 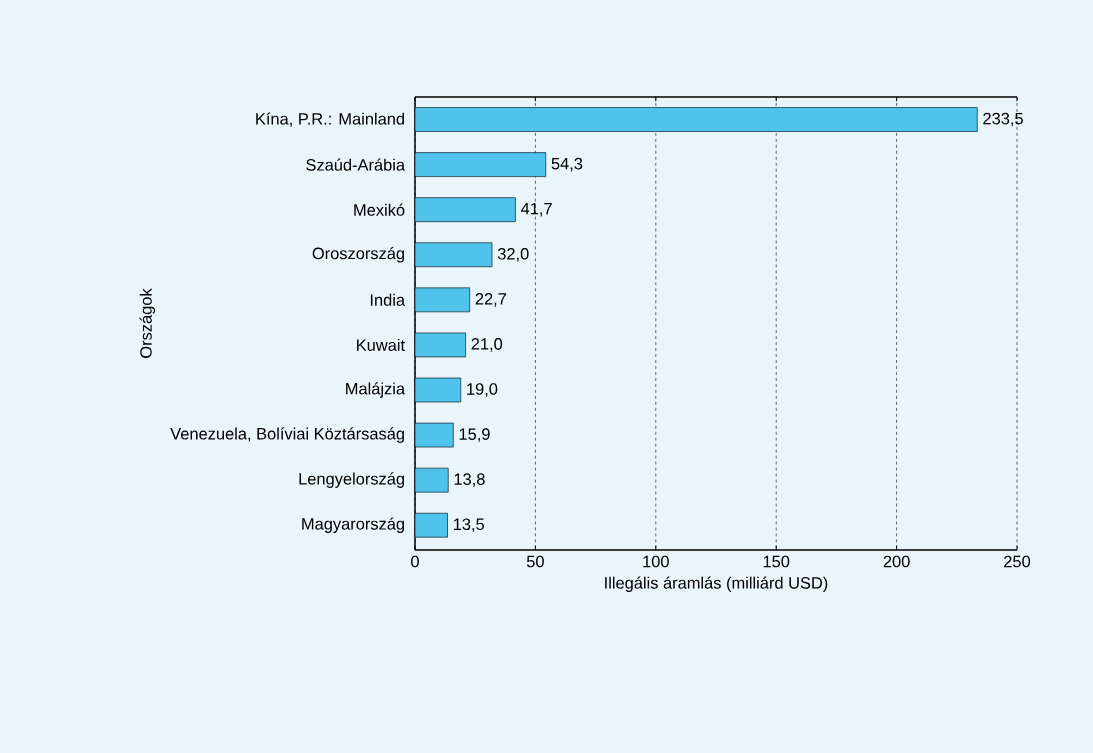 I want to click on y-tick-label: Venezuela, Bolíviai Köztársaság, so click(x=287, y=435).